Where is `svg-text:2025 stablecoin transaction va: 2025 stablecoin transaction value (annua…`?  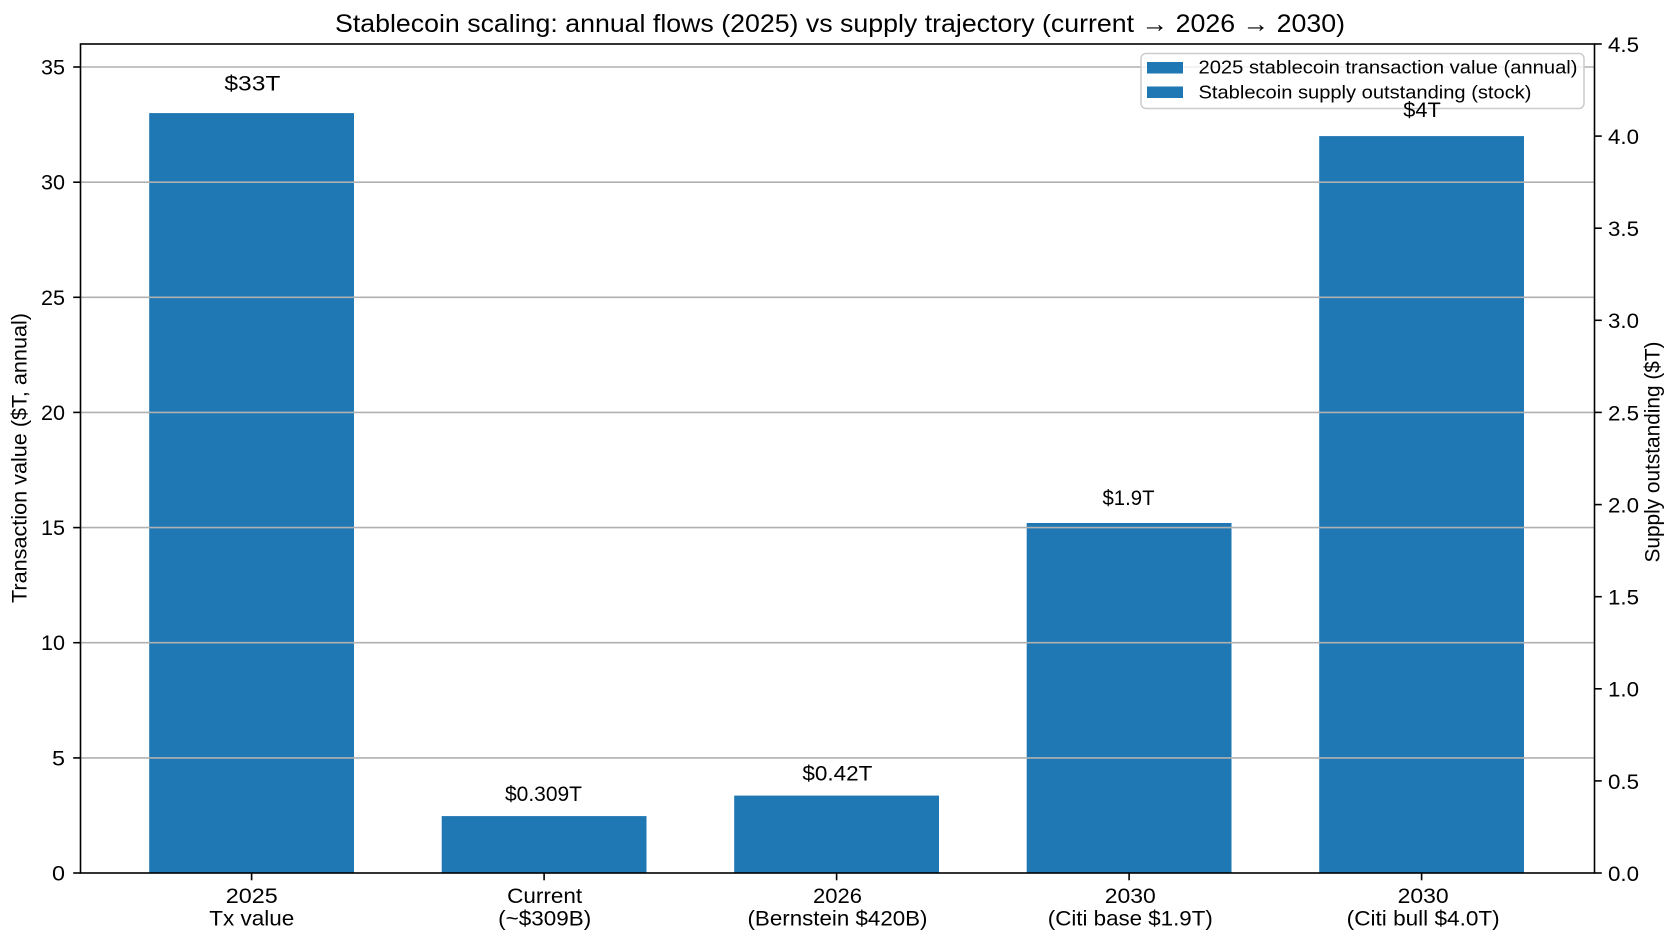 svg-text:2025 stablecoin transaction va: 2025 stablecoin transaction value (annua… is located at coordinates (1388, 67).